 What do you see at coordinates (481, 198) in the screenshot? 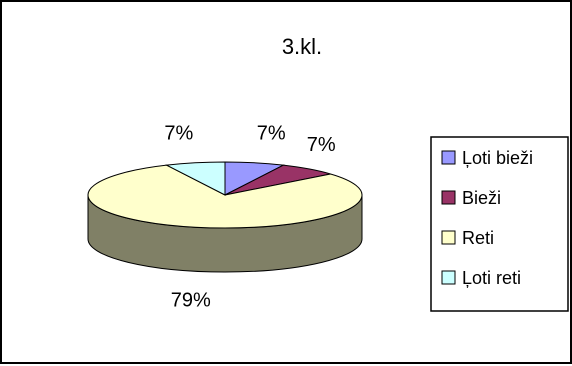
I see `legend-label-1: Bieži` at bounding box center [481, 198].